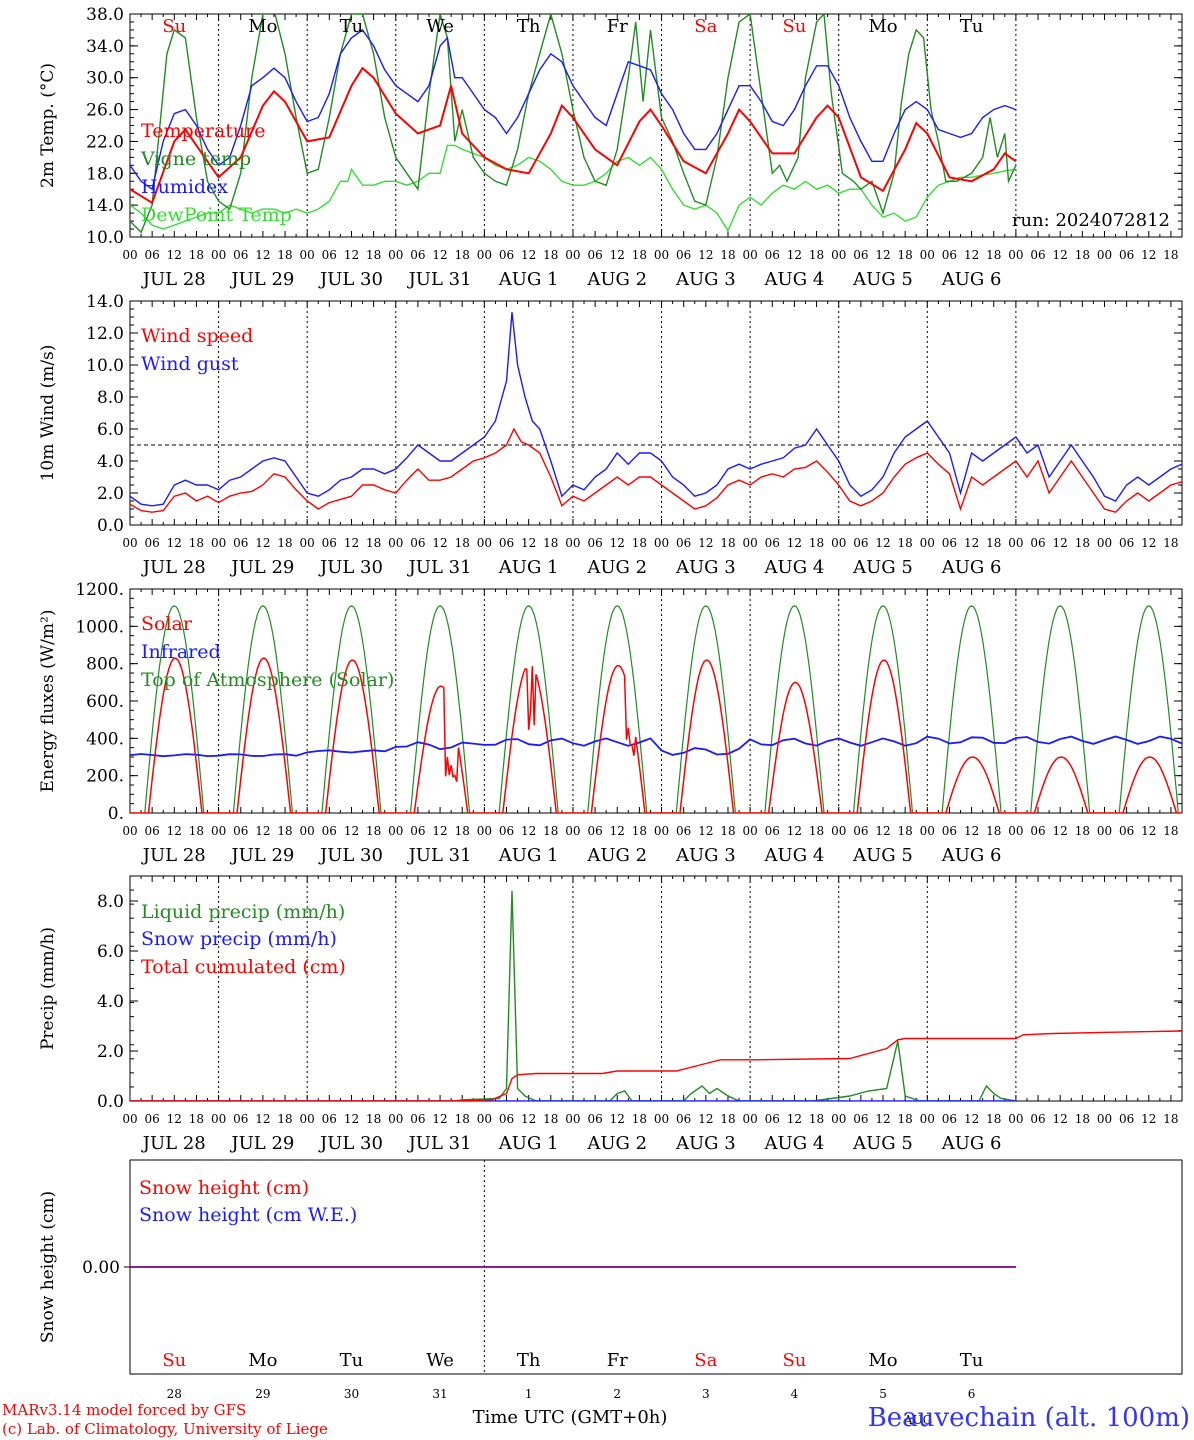 The width and height of the screenshot is (1194, 1440). Describe the element at coordinates (267, 680) in the screenshot. I see `legend-entry: Top of Atmosphere (Solar)` at that location.